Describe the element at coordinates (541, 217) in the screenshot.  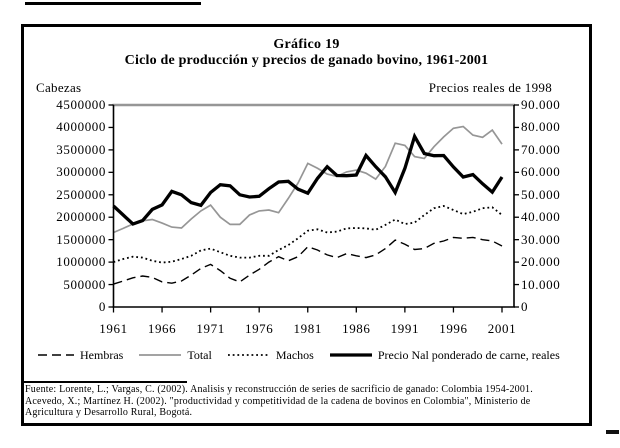
I see `right-tick-label: 40.000` at that location.